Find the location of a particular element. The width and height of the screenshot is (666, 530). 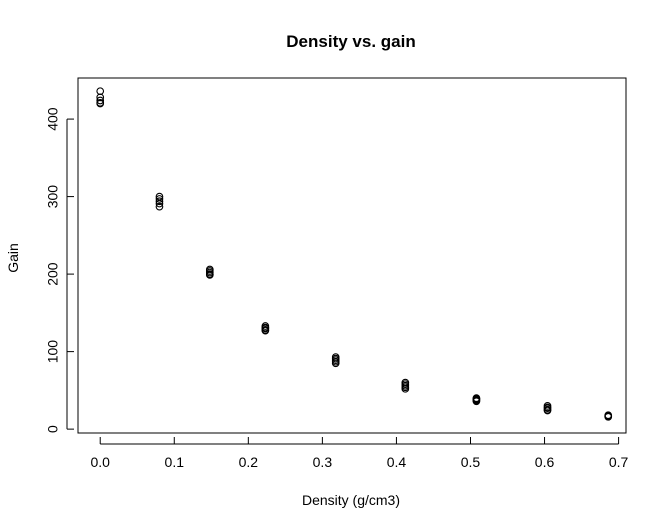

x-tick-label: 0.6 is located at coordinates (545, 462).